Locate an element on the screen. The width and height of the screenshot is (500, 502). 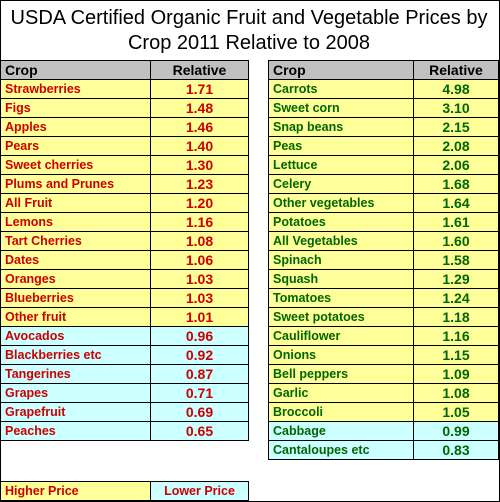
crop-name: Lettuce is located at coordinates (341, 165).